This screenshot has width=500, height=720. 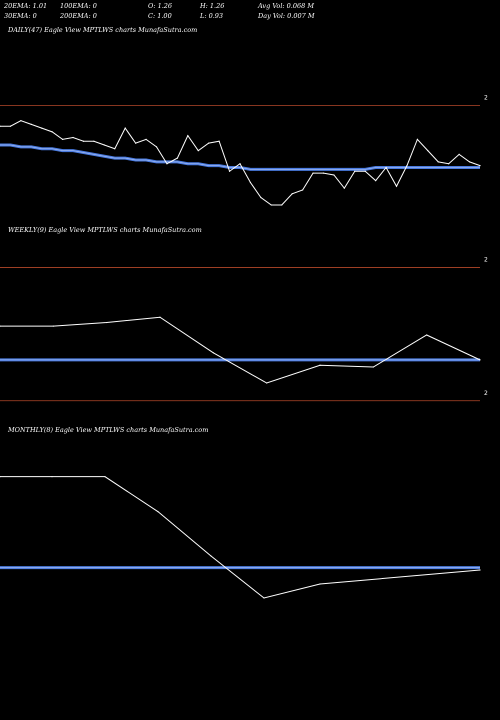 I want to click on daily-ema-line, so click(x=240, y=157).